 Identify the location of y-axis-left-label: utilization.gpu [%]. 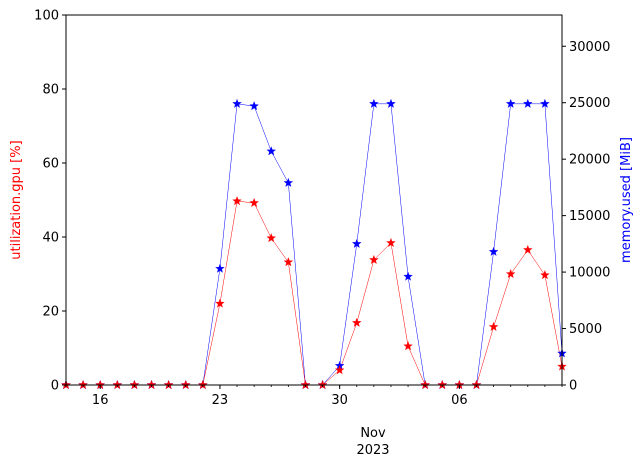
(16, 199).